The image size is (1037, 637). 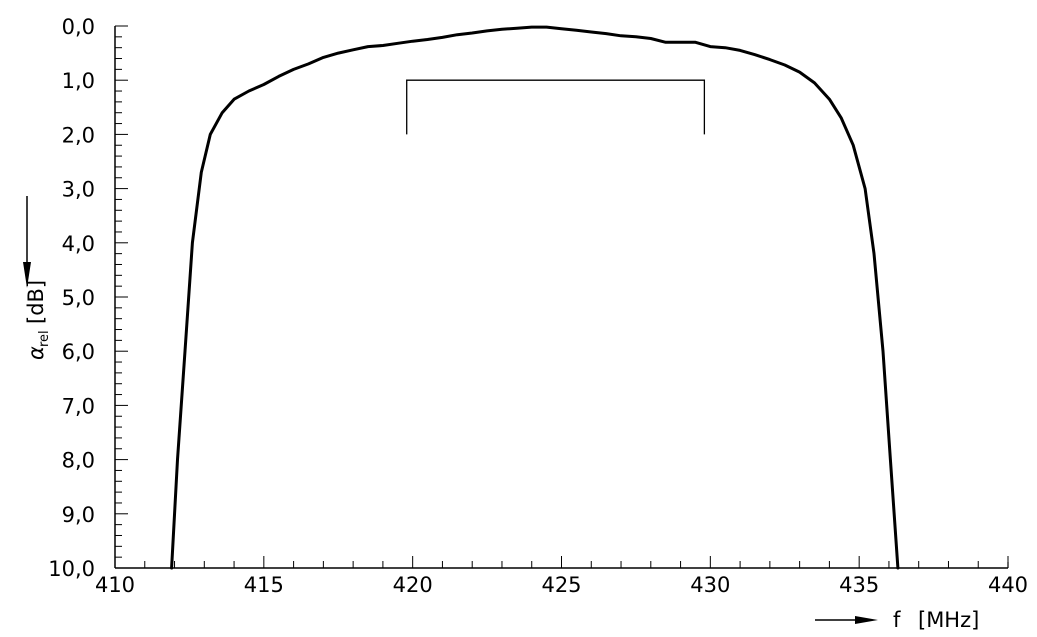 What do you see at coordinates (78, 515) in the screenshot?
I see `y-tick-label: 9,0` at bounding box center [78, 515].